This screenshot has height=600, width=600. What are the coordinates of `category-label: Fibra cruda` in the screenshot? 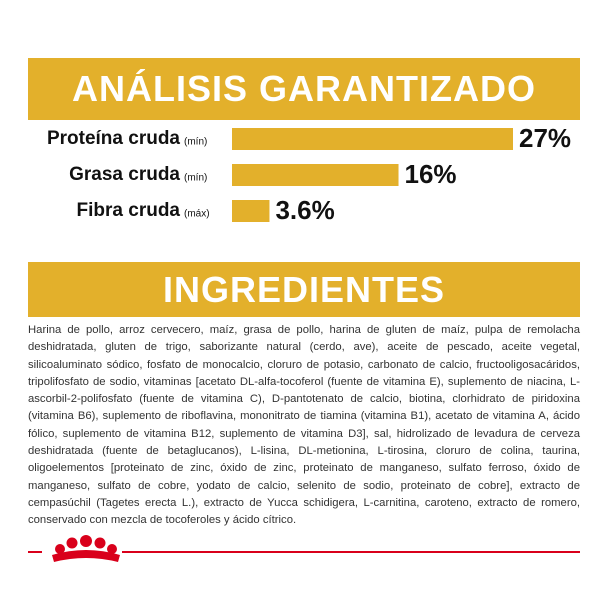 It's located at (129, 210).